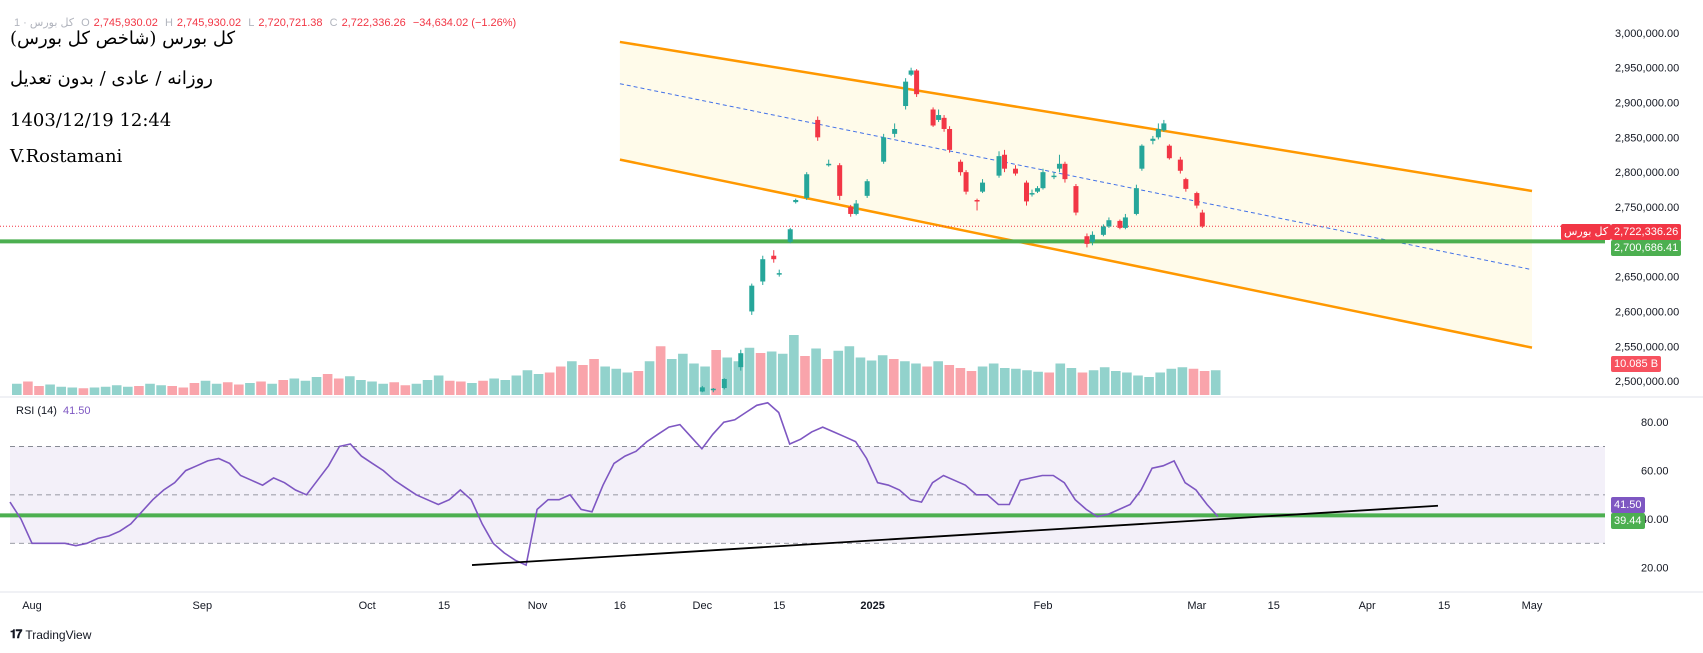 The image size is (1703, 653). What do you see at coordinates (1367, 606) in the screenshot?
I see `time-tick-label: Apr` at bounding box center [1367, 606].